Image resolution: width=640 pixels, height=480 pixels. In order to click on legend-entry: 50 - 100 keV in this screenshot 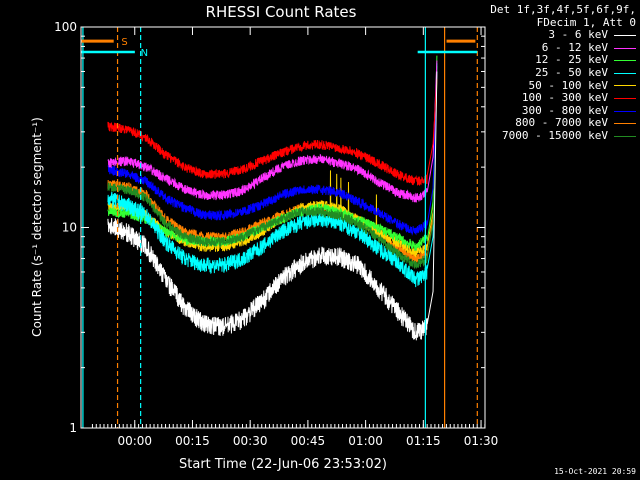, I will do `click(551, 85)`.